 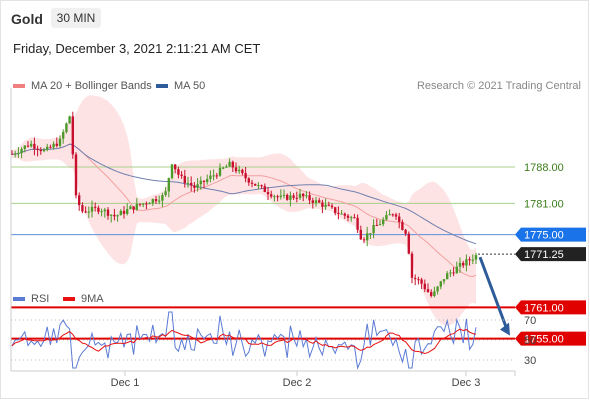 What do you see at coordinates (544, 236) in the screenshot?
I see `level-label: 1775.00` at bounding box center [544, 236].